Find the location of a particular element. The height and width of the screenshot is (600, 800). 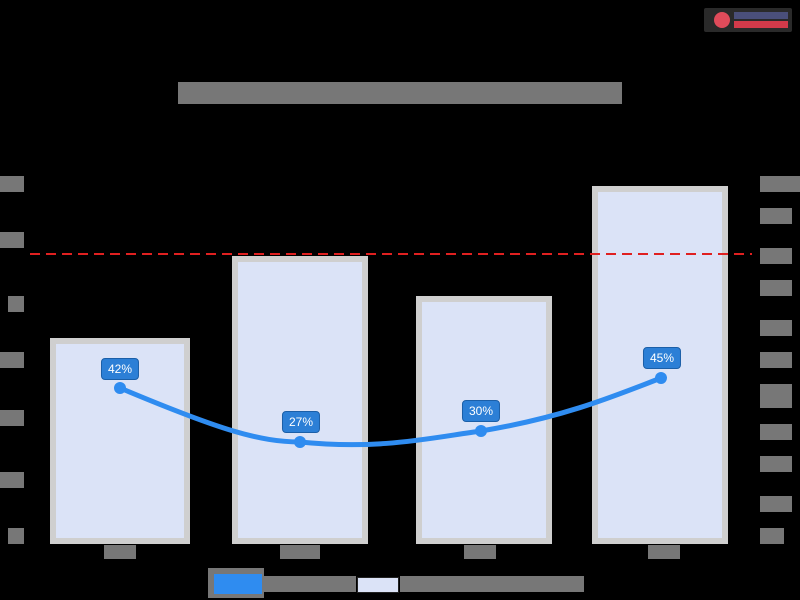

trend-line is located at coordinates (390, 411).